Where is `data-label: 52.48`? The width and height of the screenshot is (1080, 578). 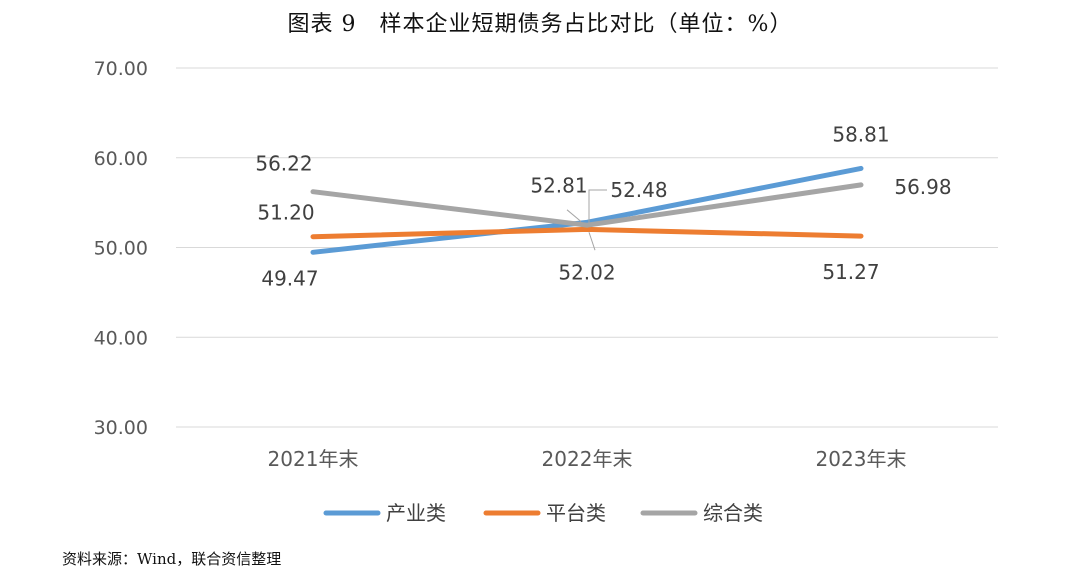 data-label: 52.48 is located at coordinates (638, 190).